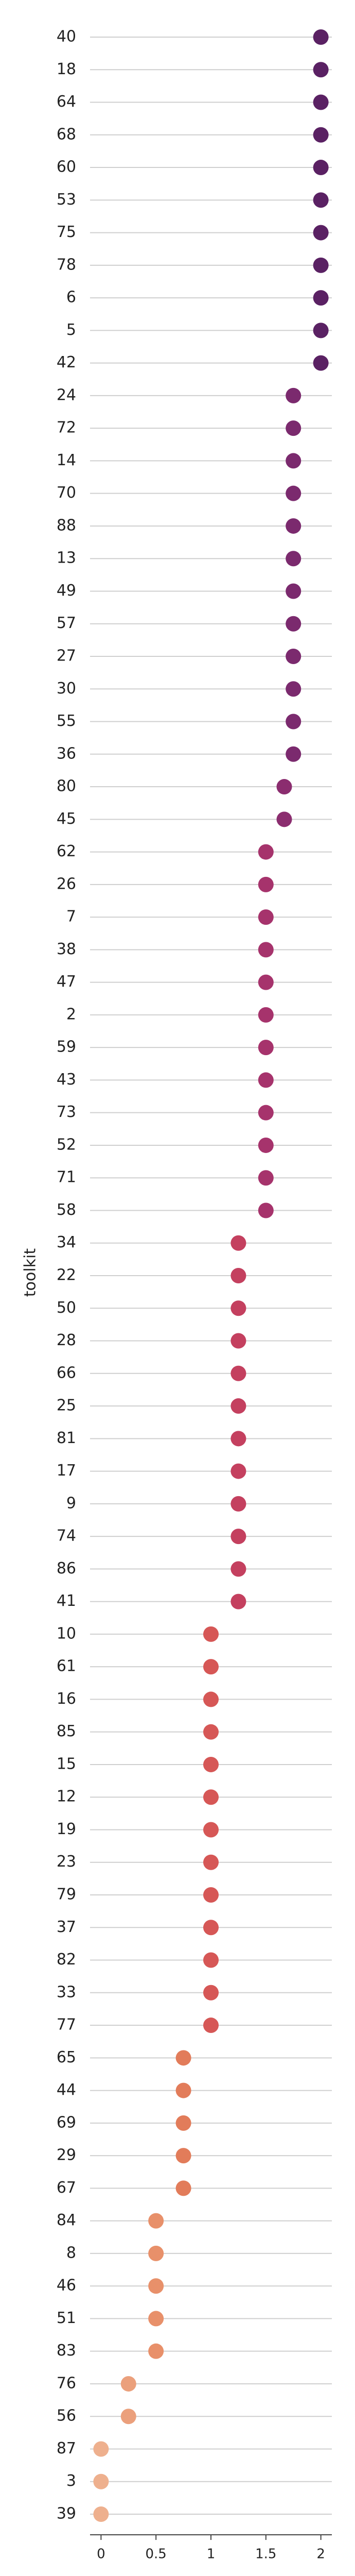 Image resolution: width=355 pixels, height=2576 pixels. Describe the element at coordinates (66, 689) in the screenshot. I see `y-tick-label: 30` at that location.